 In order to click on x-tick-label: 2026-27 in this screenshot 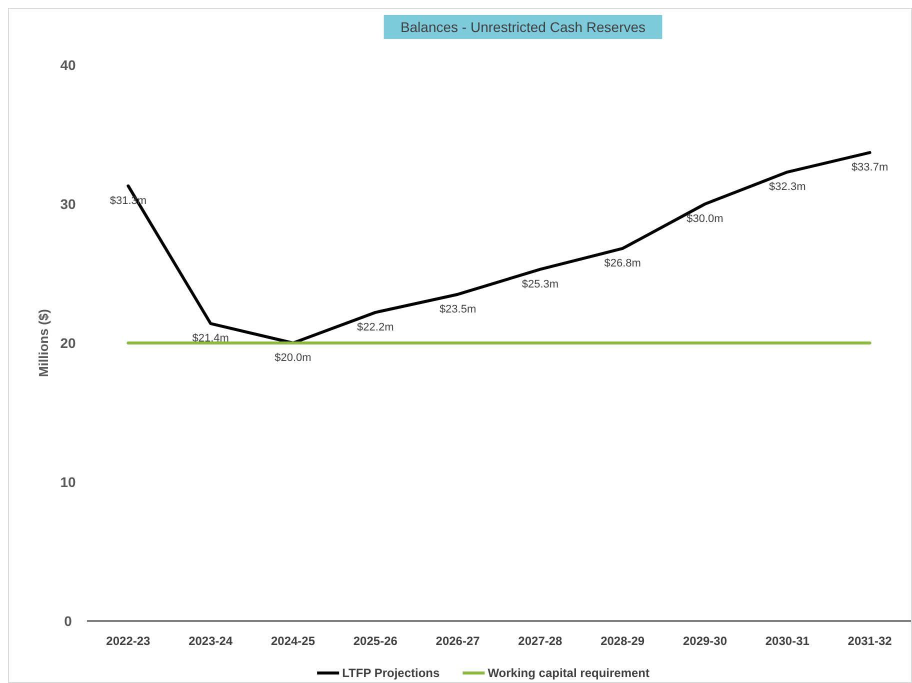, I will do `click(458, 641)`.